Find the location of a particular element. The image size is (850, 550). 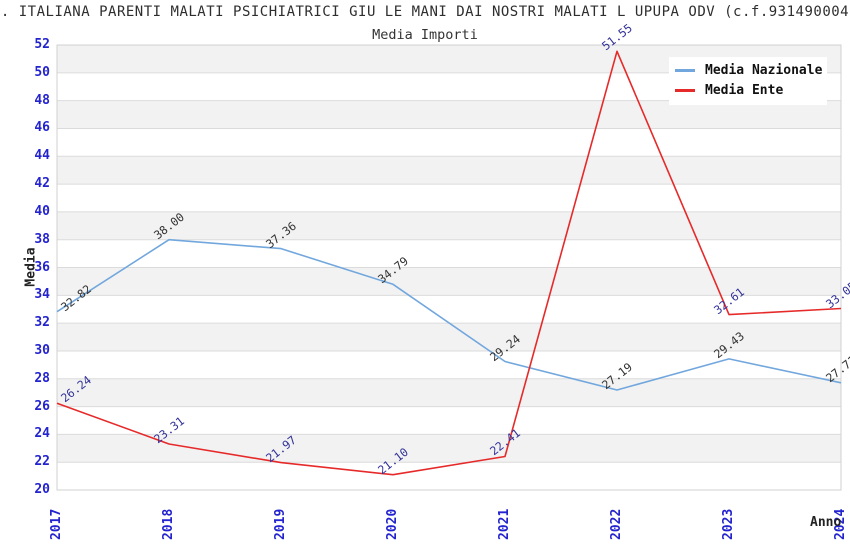

chart-subtitle: Media Importi is located at coordinates (425, 35).